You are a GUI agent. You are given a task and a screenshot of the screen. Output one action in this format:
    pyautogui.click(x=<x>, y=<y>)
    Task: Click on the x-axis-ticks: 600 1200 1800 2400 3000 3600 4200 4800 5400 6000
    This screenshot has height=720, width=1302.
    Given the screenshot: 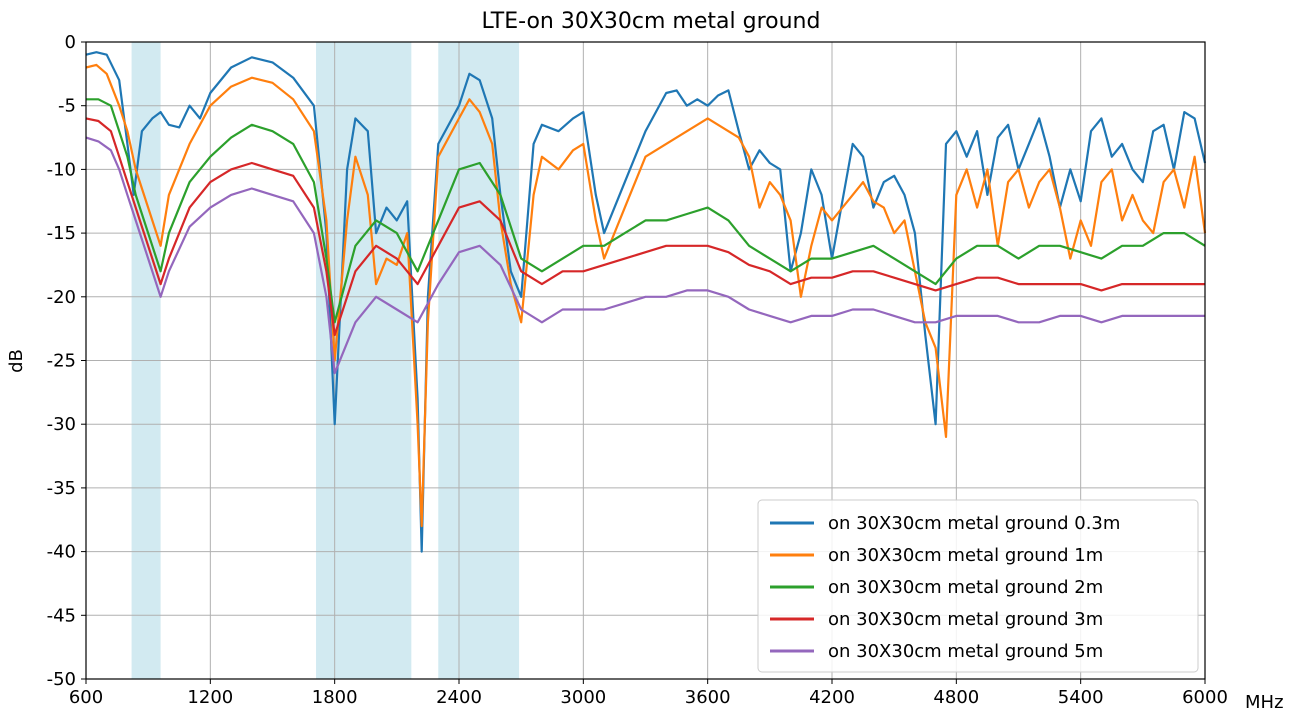 What is the action you would take?
    pyautogui.click(x=648, y=693)
    